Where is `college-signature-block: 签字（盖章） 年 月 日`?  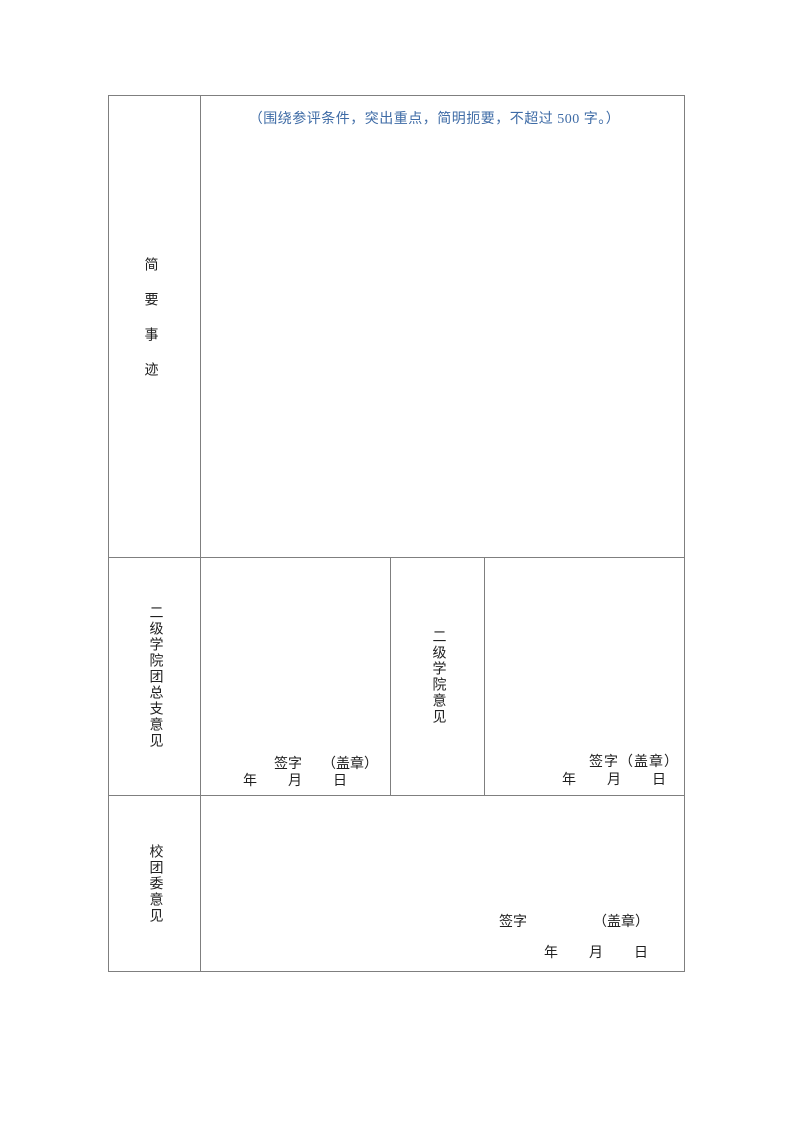
college-signature-block: 签字（盖章） 年 月 日 is located at coordinates (620, 771).